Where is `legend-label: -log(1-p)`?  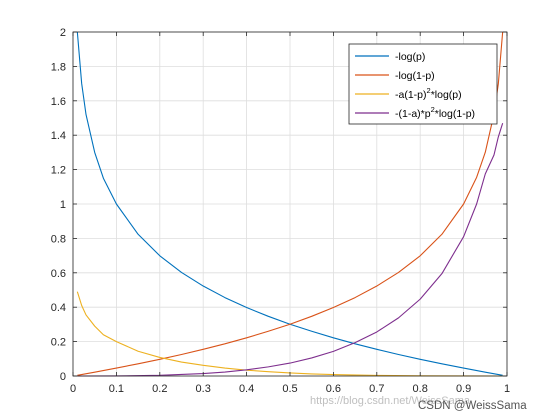
legend-label: -log(1-p) is located at coordinates (415, 76).